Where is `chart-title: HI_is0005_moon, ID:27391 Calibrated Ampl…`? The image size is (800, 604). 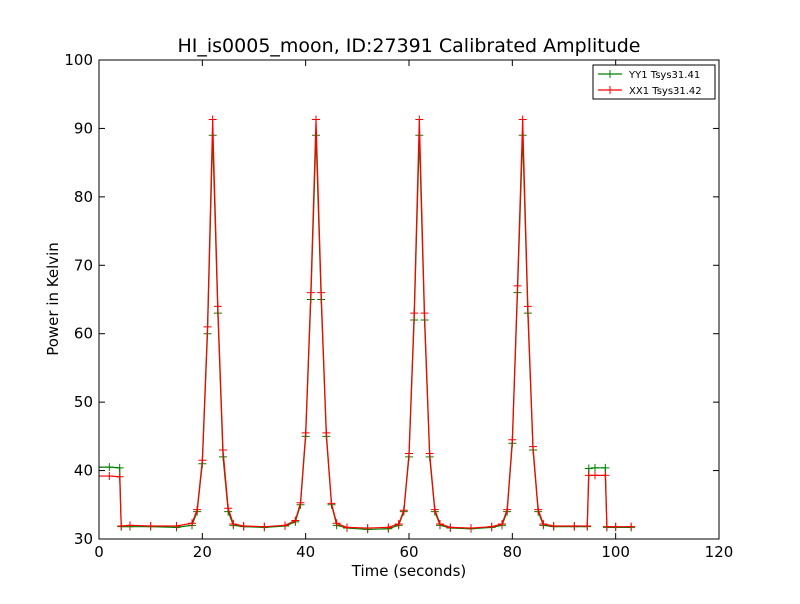
chart-title: HI_is0005_moon, ID:27391 Calibrated Ampl… is located at coordinates (408, 46).